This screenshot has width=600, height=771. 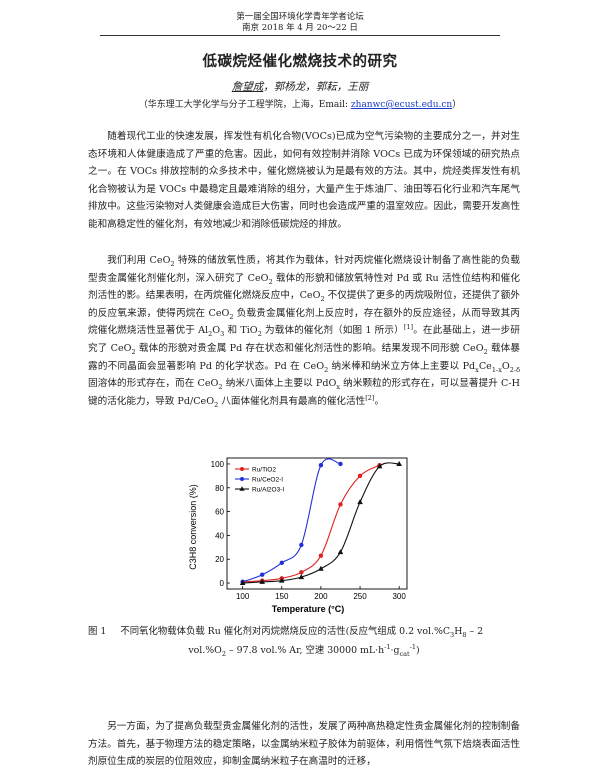 I want to click on legend-label: Ru/Al2O3-I, so click(x=268, y=490).